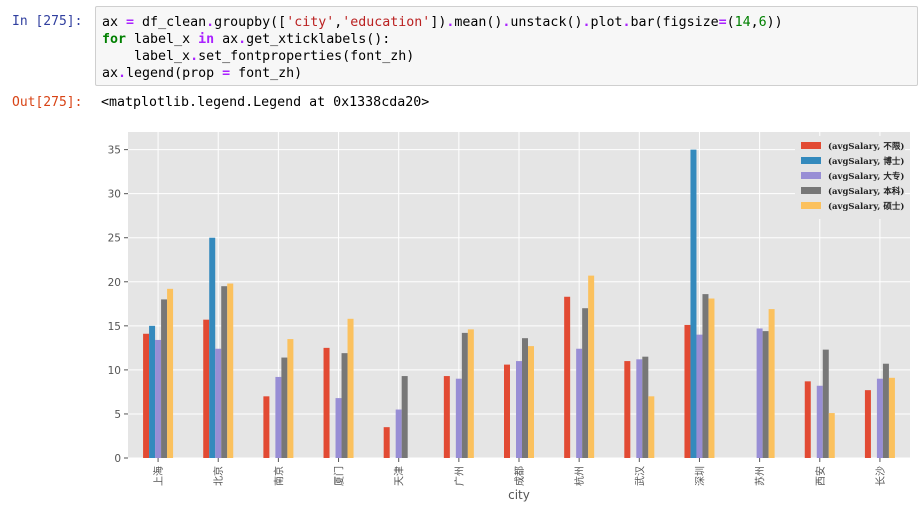 Image resolution: width=920 pixels, height=512 pixels. Describe the element at coordinates (258, 56) in the screenshot. I see `code-line: label_x.set_fontproperties(font_zh)` at that location.